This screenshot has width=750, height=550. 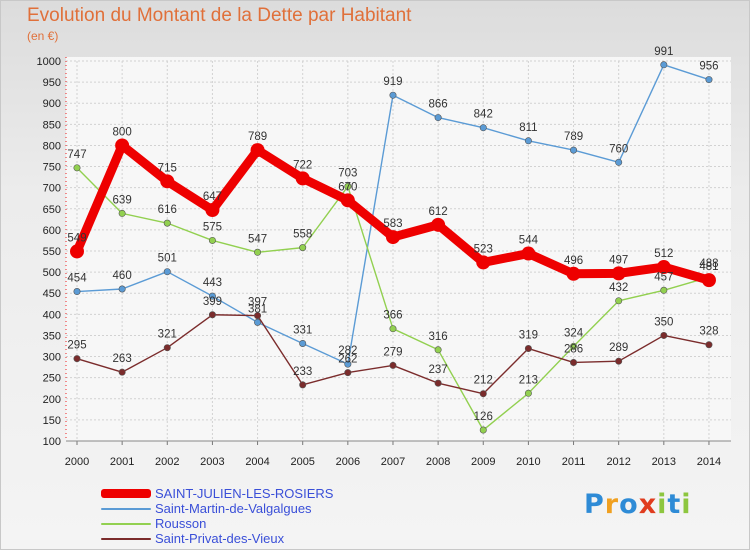 What do you see at coordinates (122, 462) in the screenshot?
I see `x-tick-label: 2001` at bounding box center [122, 462].